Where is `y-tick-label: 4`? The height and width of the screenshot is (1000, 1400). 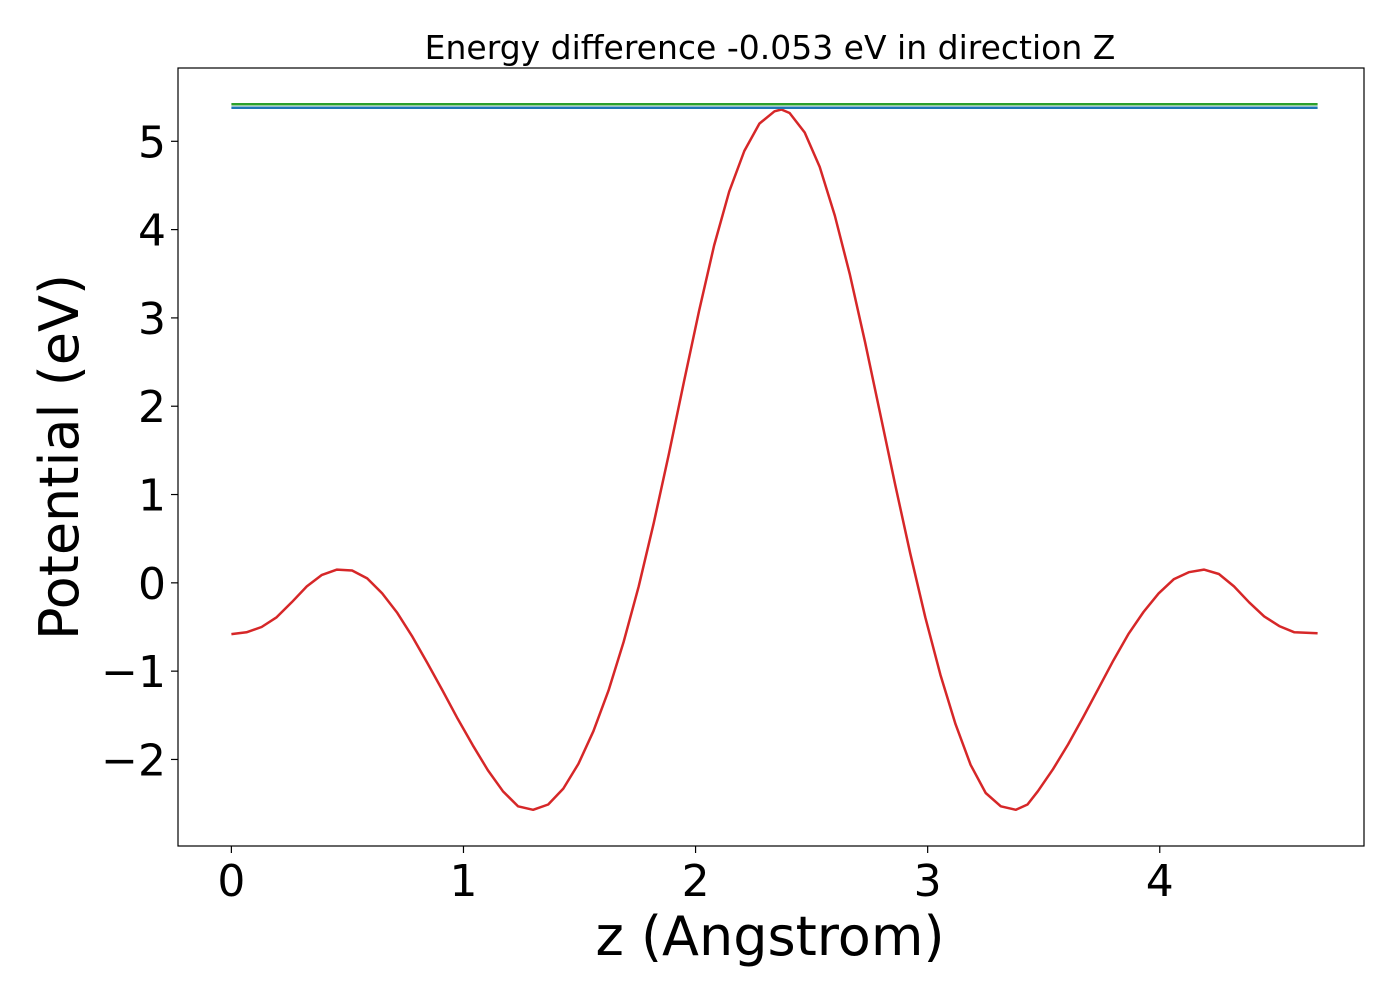 y-tick-label: 4 is located at coordinates (152, 231).